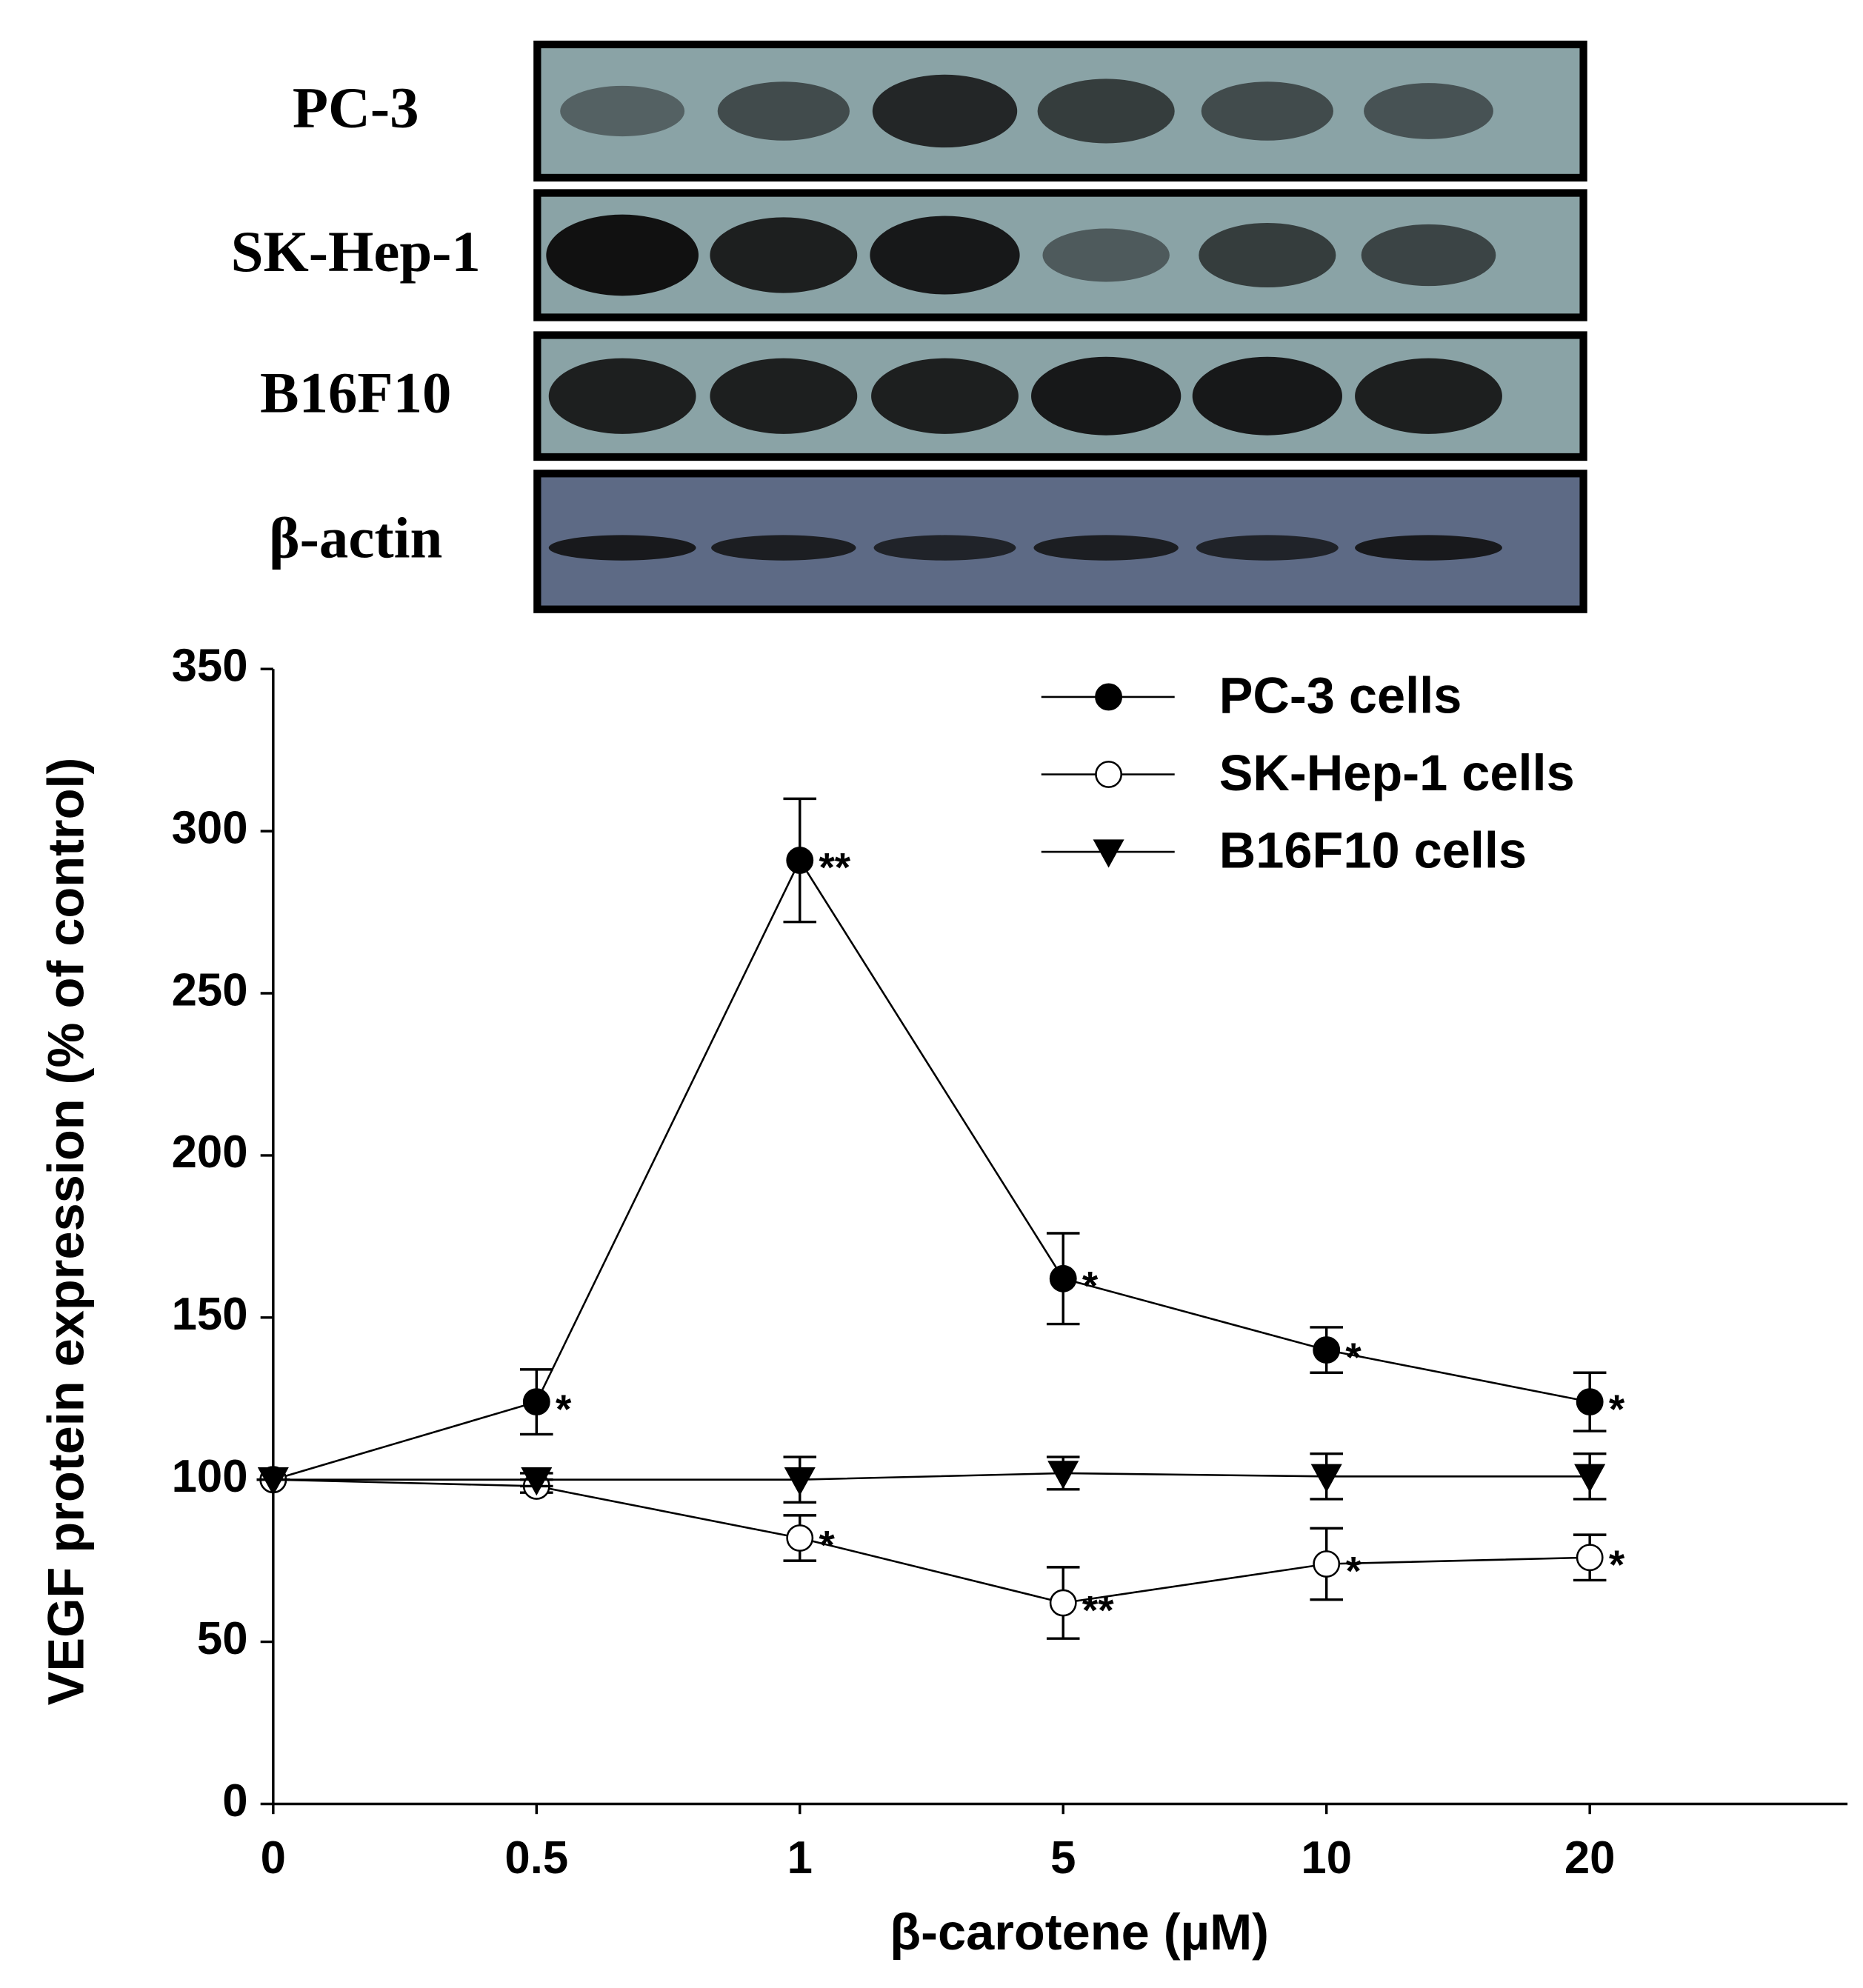  I want to click on x-axis-label: β-carotene (µM), so click(1079, 1932).